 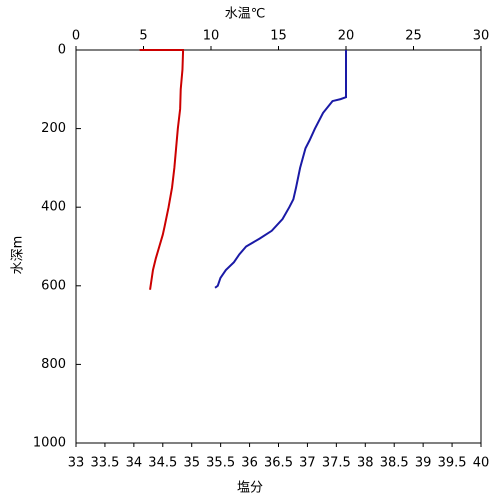 I want to click on x2-tick-label: 0, so click(x=76, y=36).